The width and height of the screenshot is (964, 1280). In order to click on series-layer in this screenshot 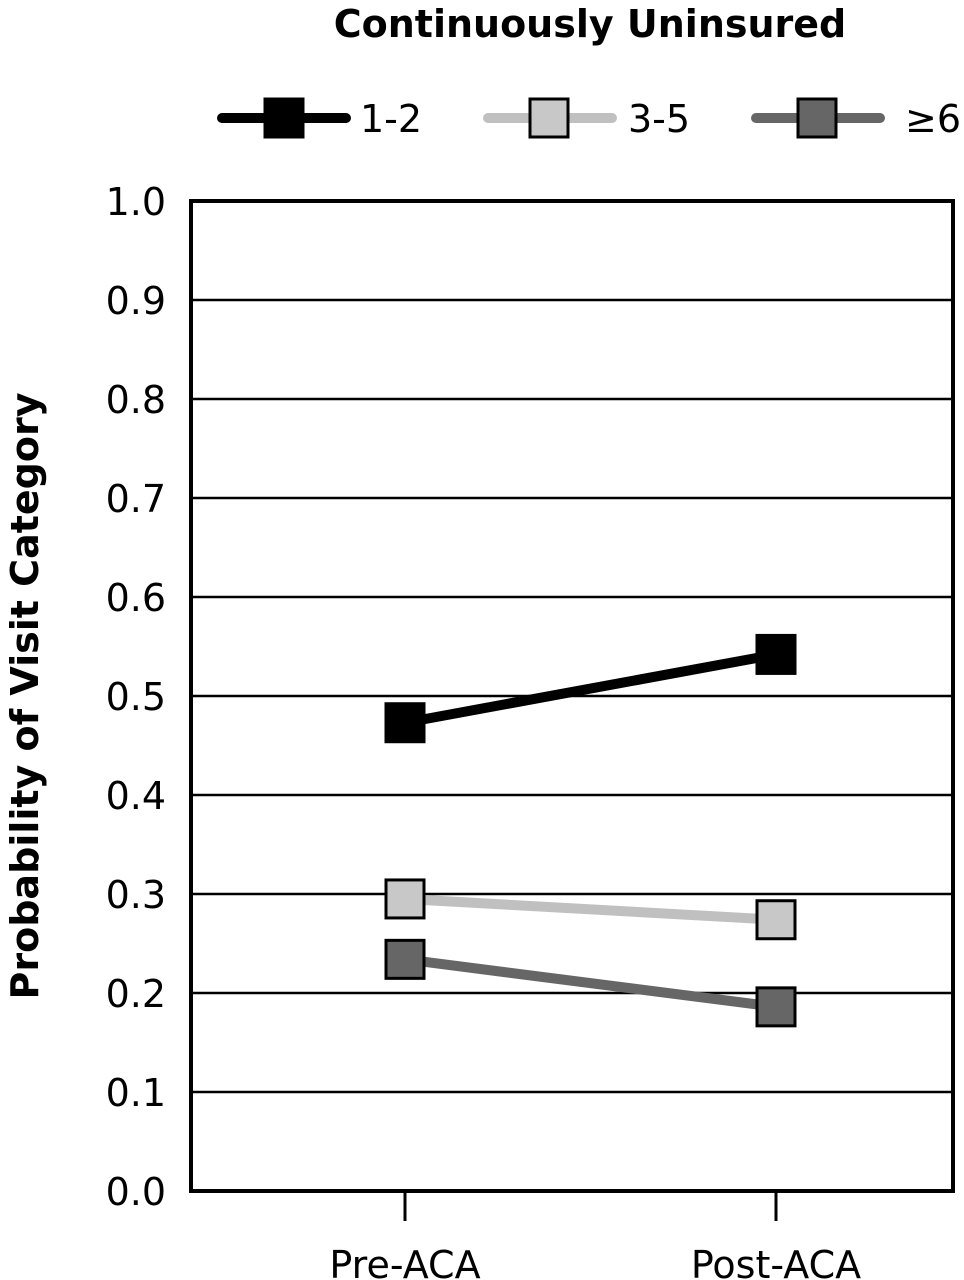, I will do `click(590, 830)`.